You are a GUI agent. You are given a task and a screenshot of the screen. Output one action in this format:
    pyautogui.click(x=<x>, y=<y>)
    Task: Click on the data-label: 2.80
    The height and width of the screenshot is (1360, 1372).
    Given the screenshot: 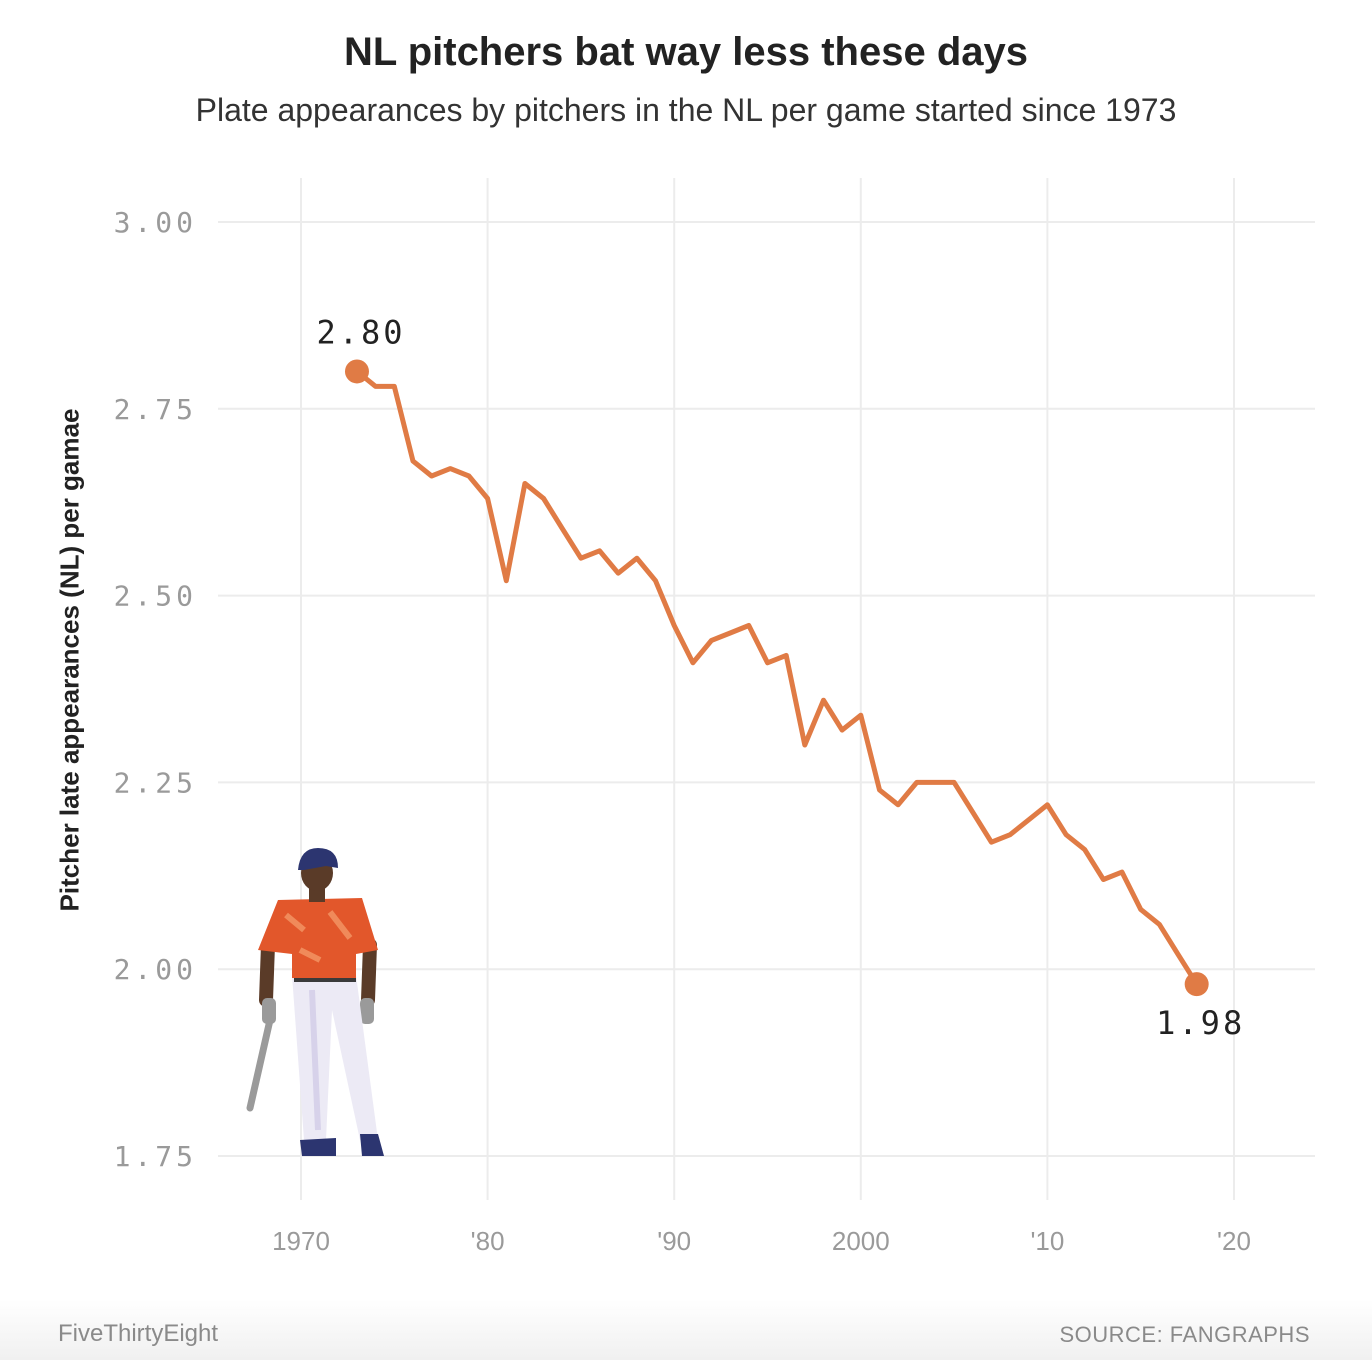 What is the action you would take?
    pyautogui.click(x=360, y=332)
    